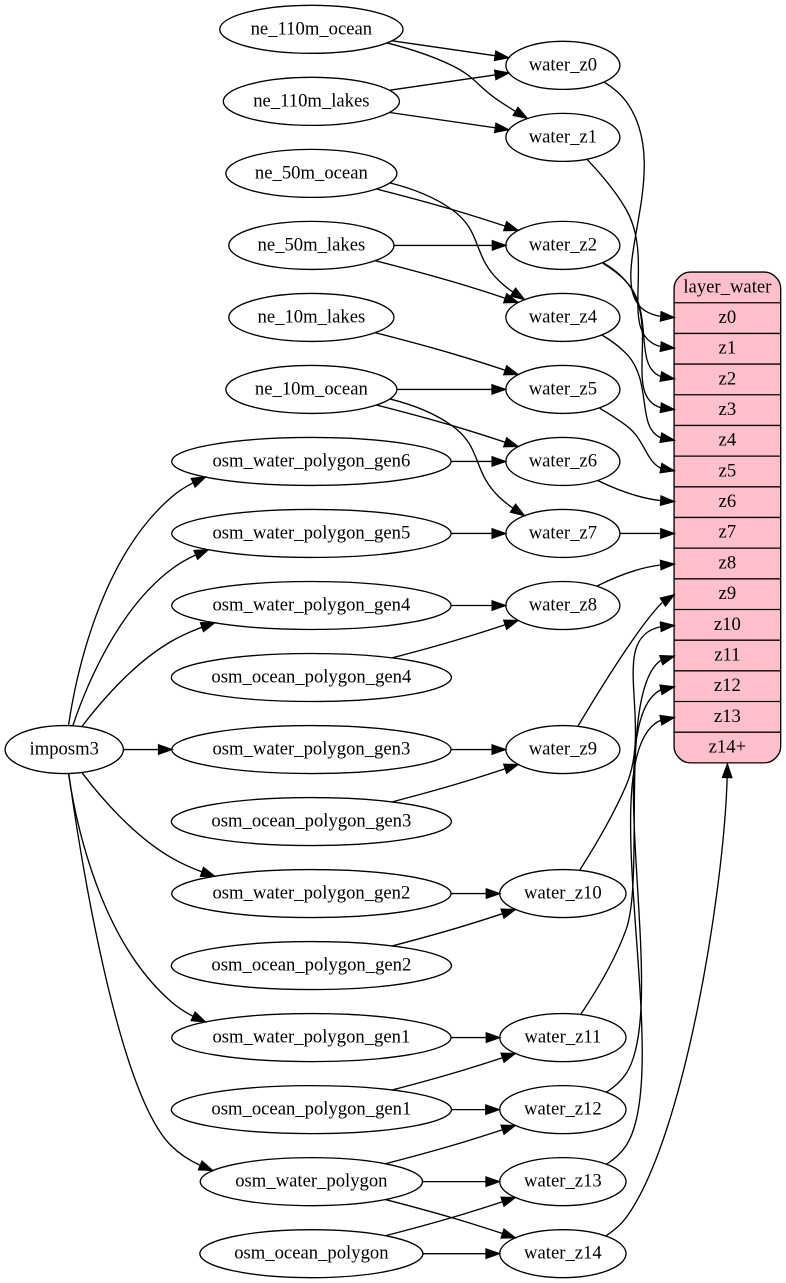  Describe the element at coordinates (728, 593) in the screenshot. I see `svg-text: z9` at that location.